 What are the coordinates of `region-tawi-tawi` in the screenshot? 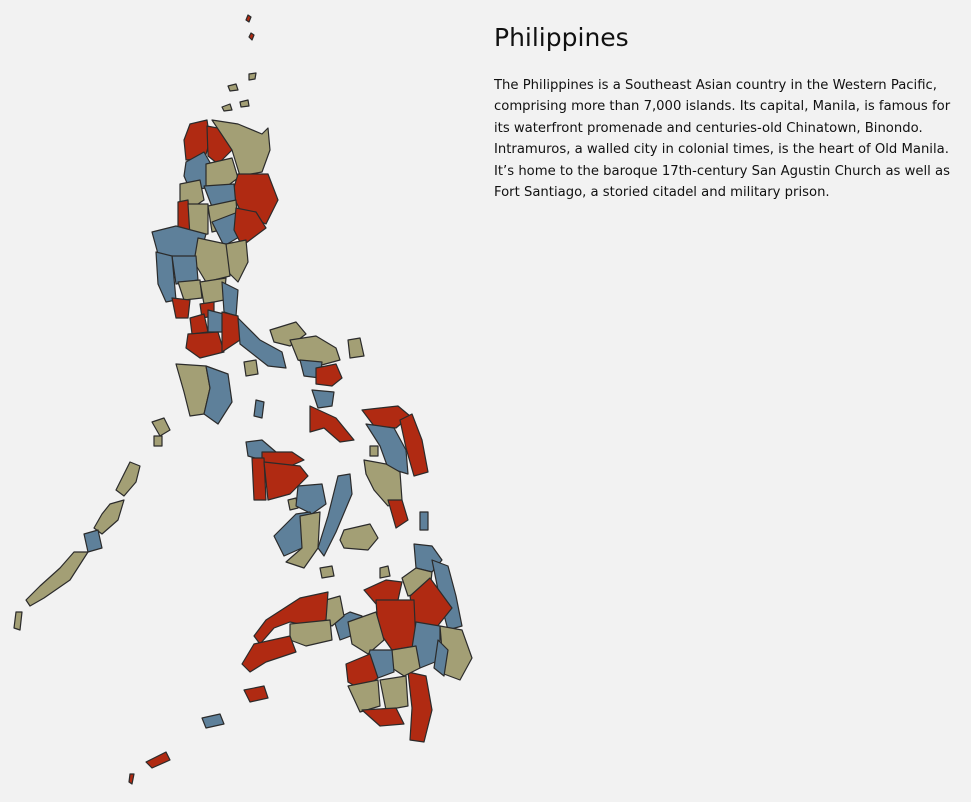 It's located at (158, 760).